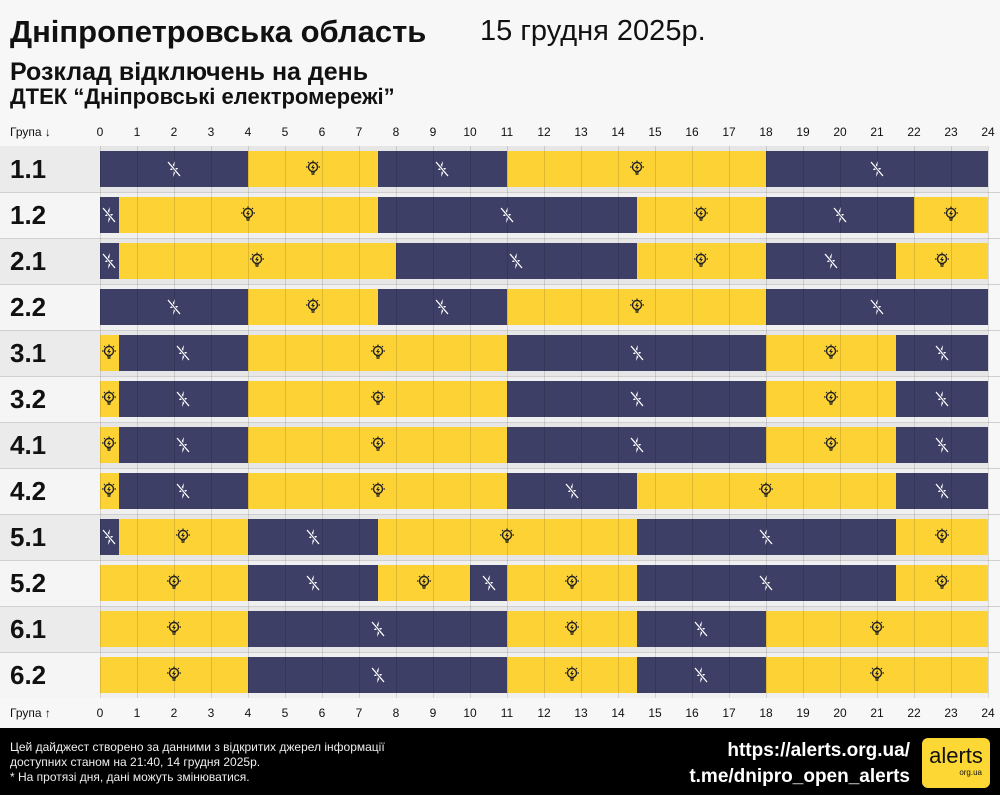  Describe the element at coordinates (50, 629) in the screenshot. I see `group-label: 6.1` at that location.